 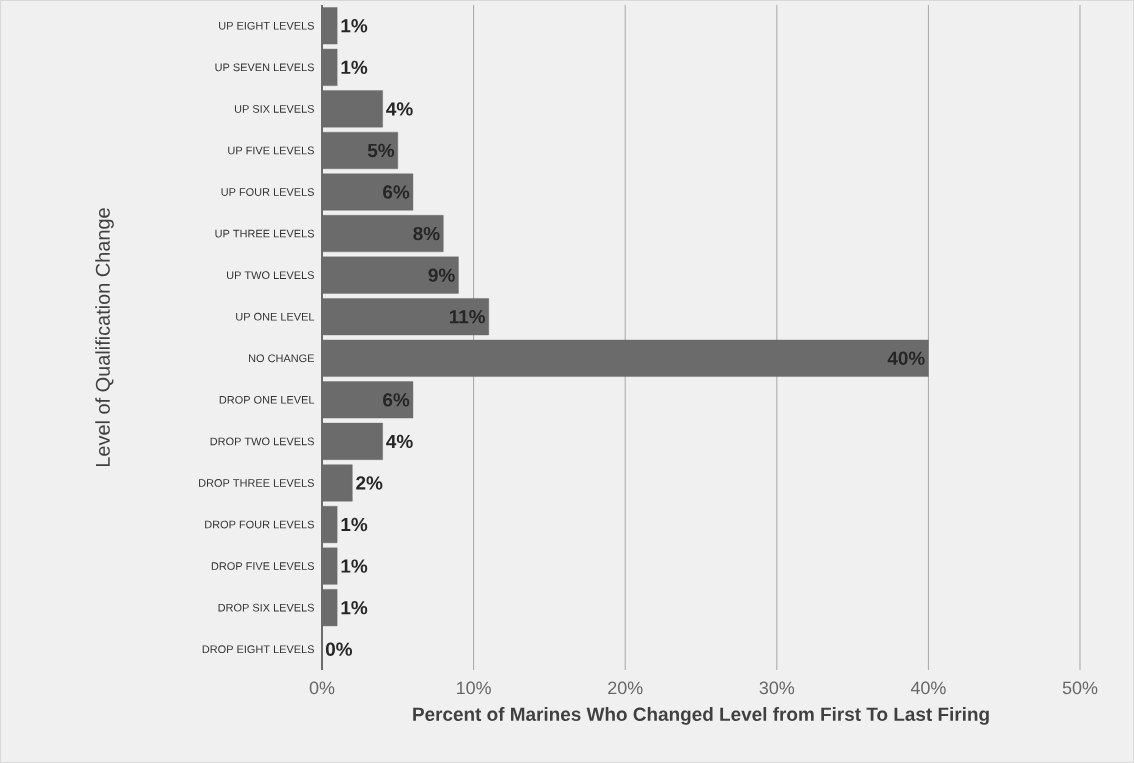 I want to click on y-tick-label: DROP FOUR LEVELS, so click(x=259, y=524).